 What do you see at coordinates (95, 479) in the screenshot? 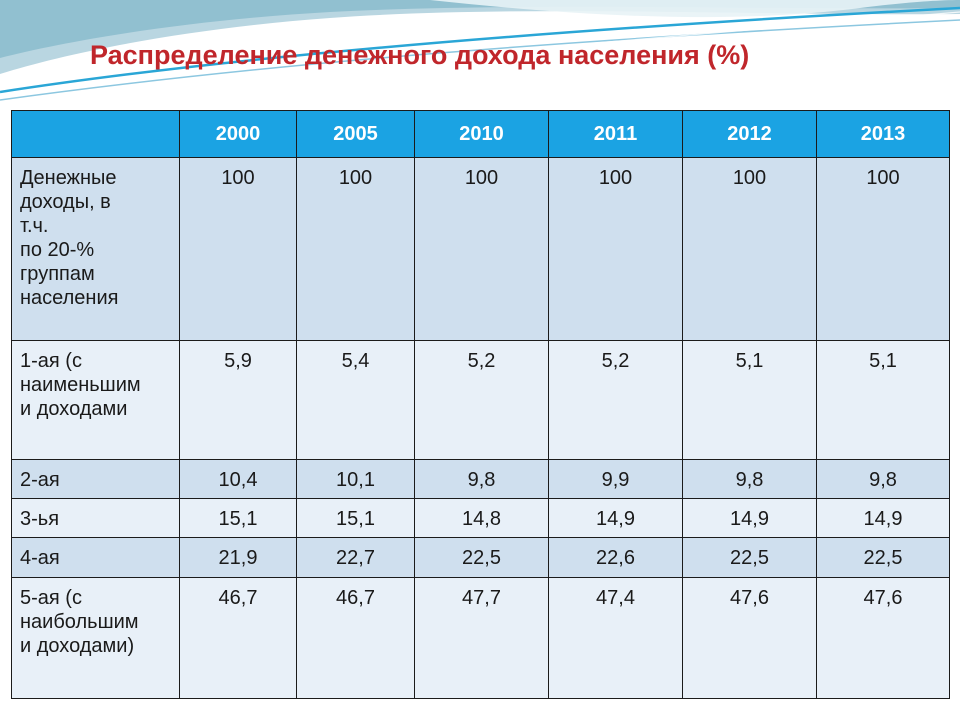
I see `row-label-cell: 2-ая` at bounding box center [95, 479].